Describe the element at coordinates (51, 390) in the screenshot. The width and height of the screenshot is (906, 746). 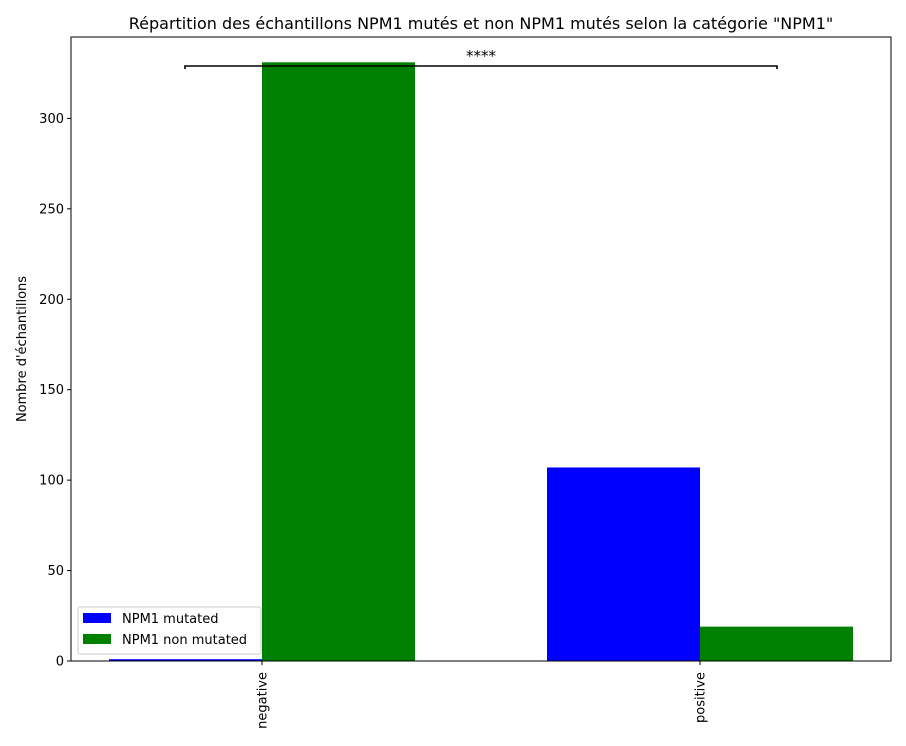
I see `y-tick-label: 150` at that location.